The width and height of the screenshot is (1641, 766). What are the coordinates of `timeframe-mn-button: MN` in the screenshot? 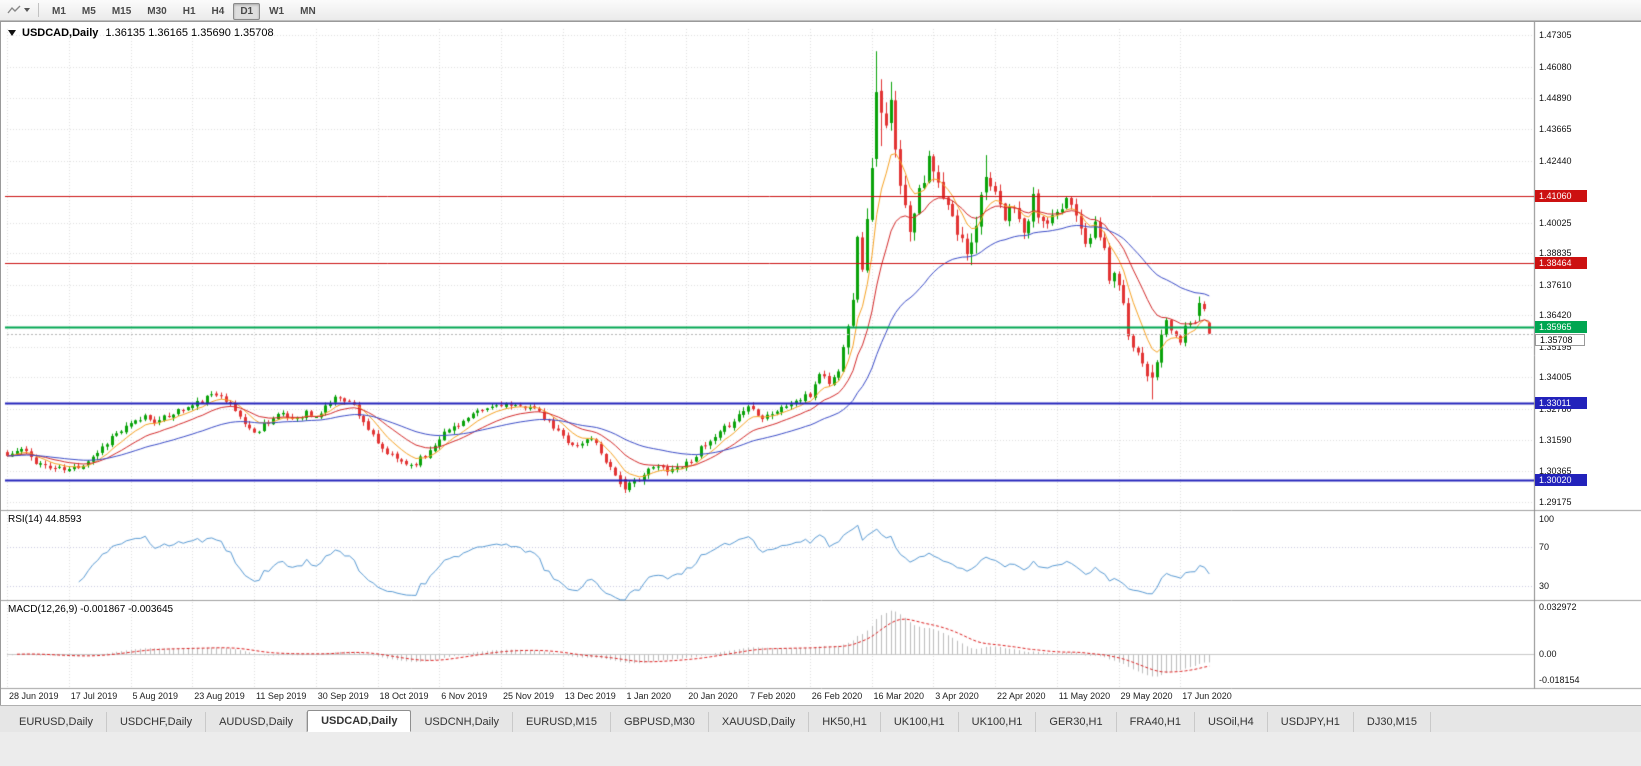 It's located at (308, 11).